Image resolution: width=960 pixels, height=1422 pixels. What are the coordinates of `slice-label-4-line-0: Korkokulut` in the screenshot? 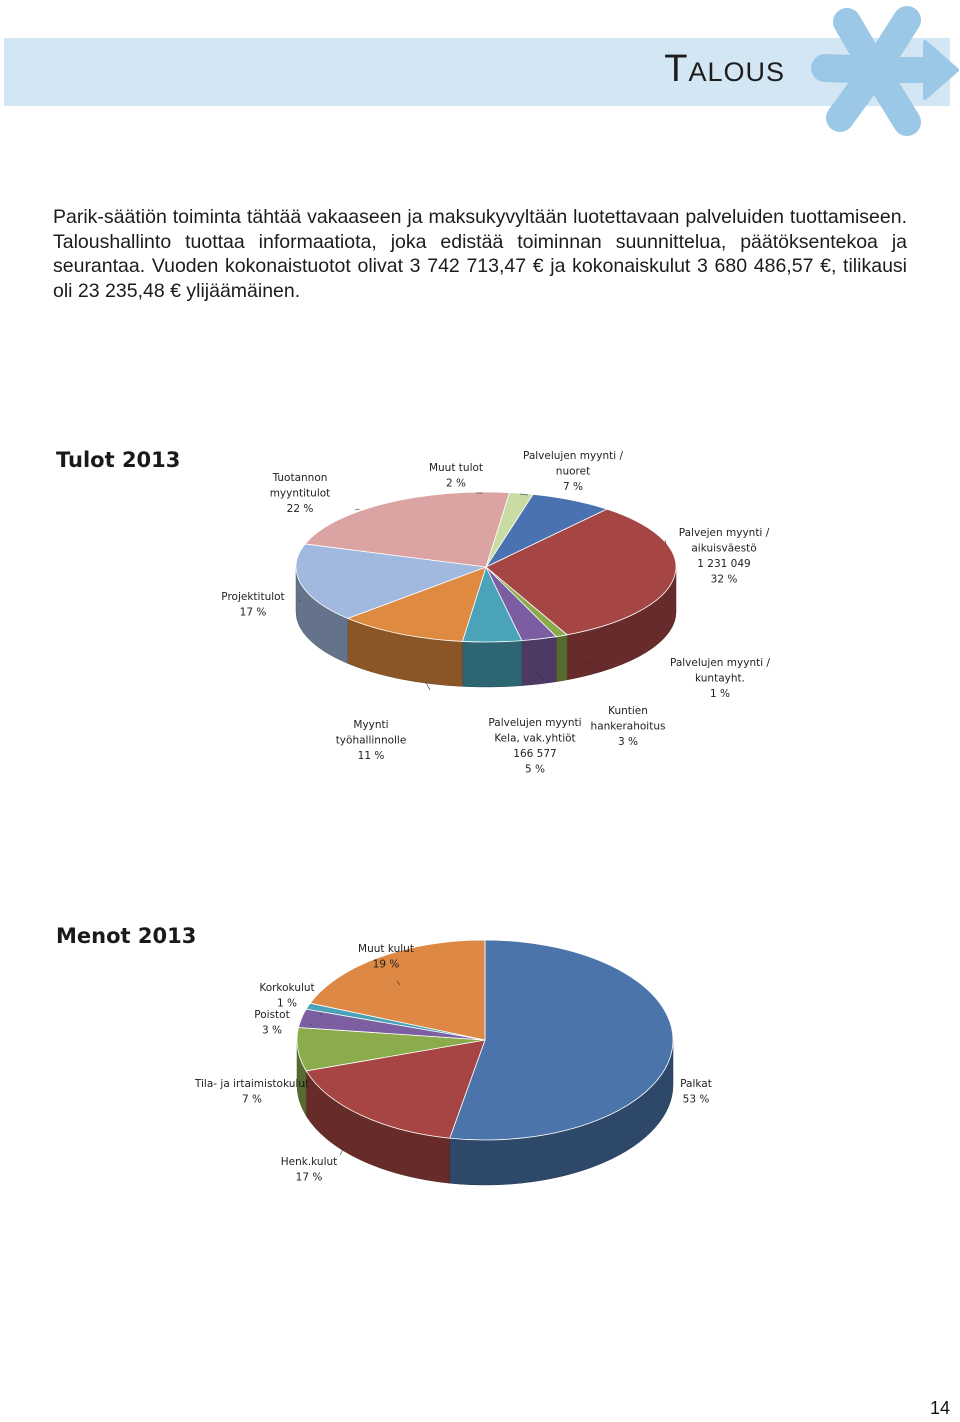 It's located at (286, 988).